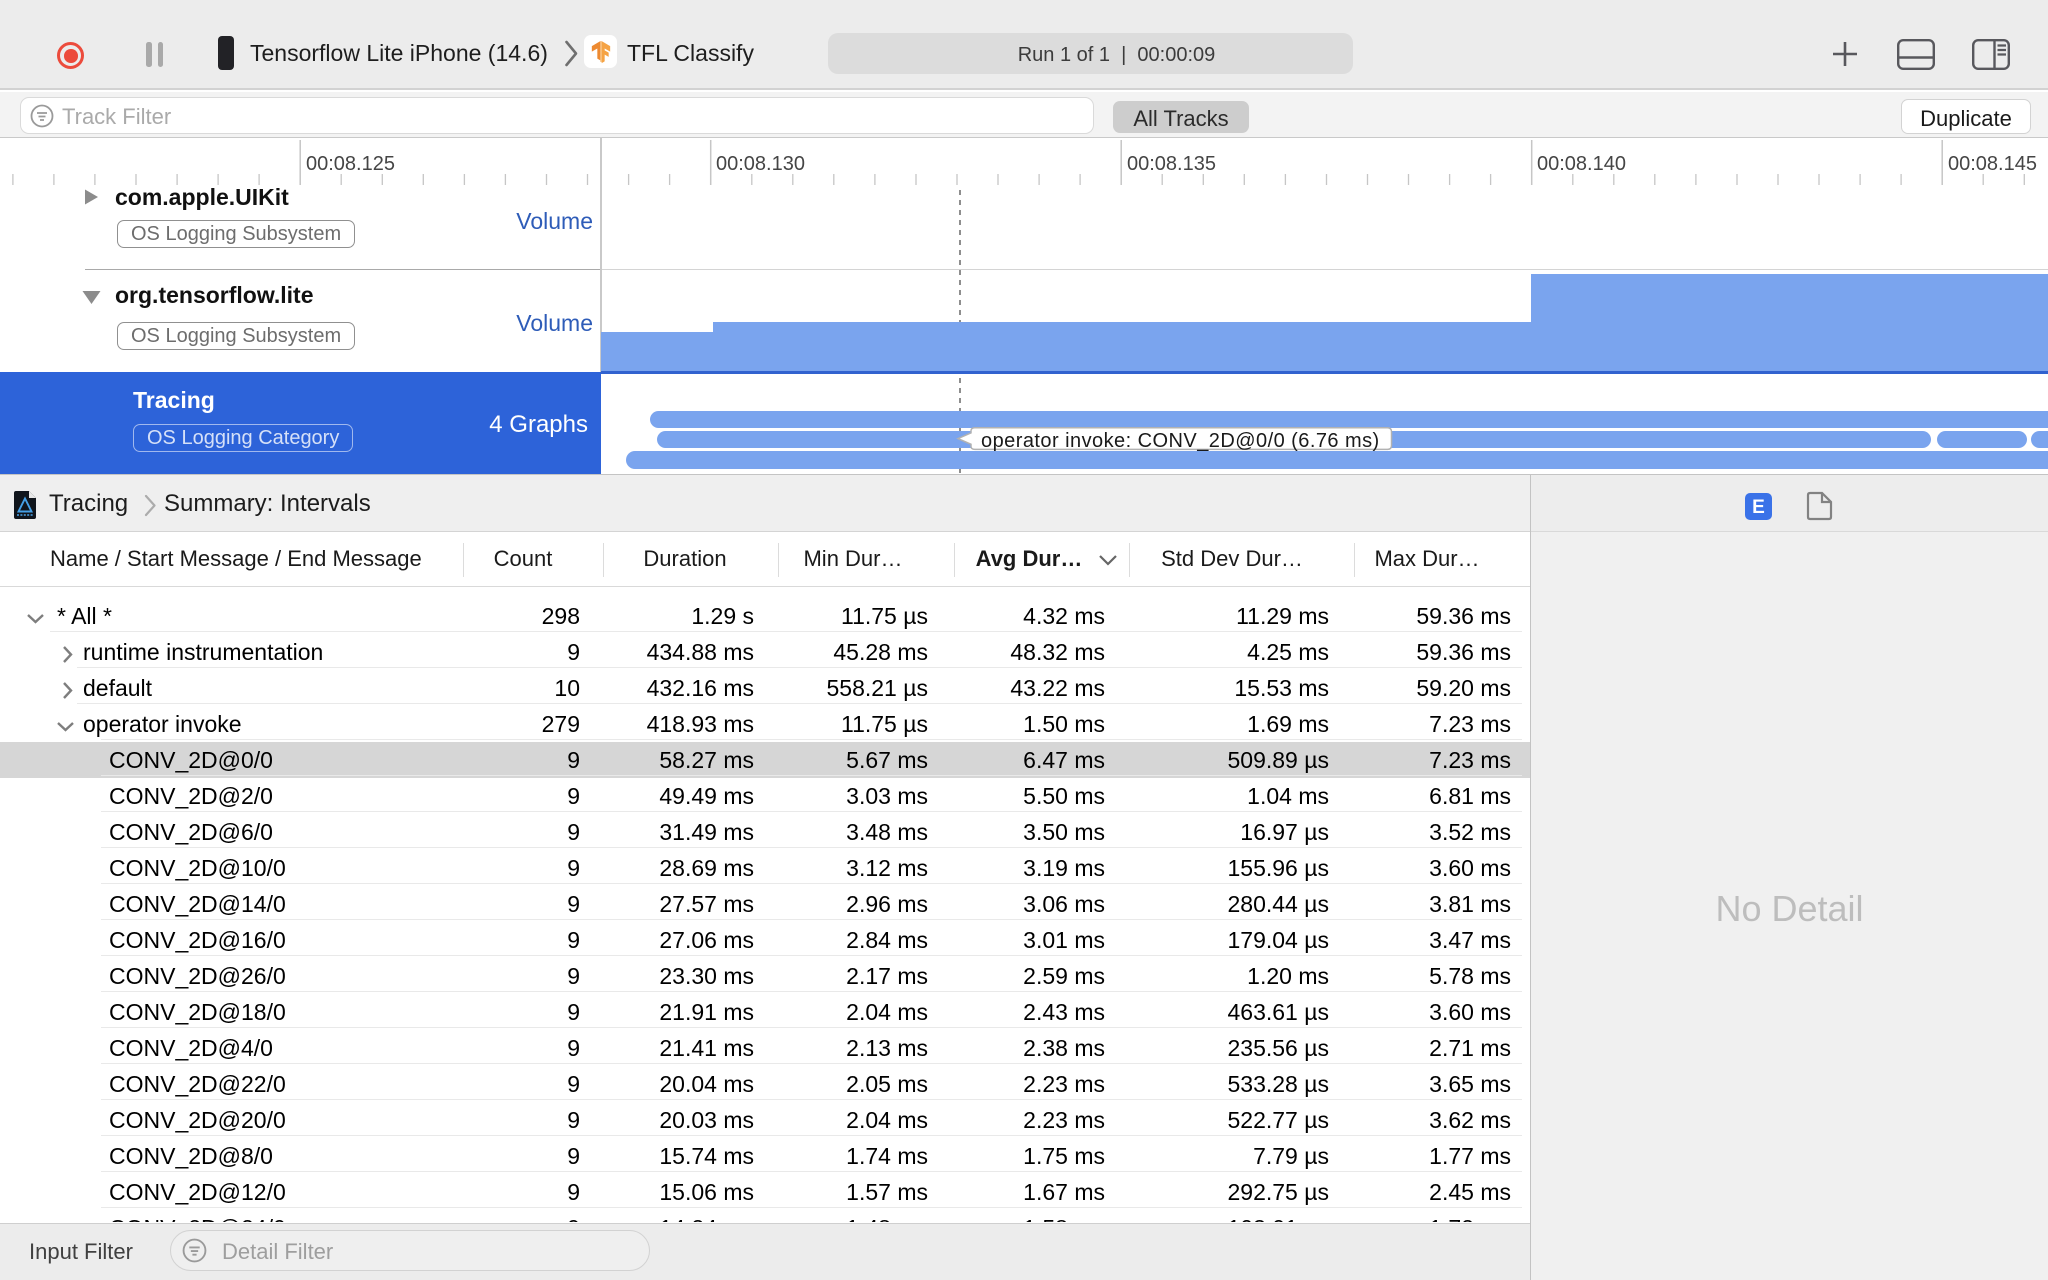  I want to click on svg-text: 00:08.145, so click(1992, 164).